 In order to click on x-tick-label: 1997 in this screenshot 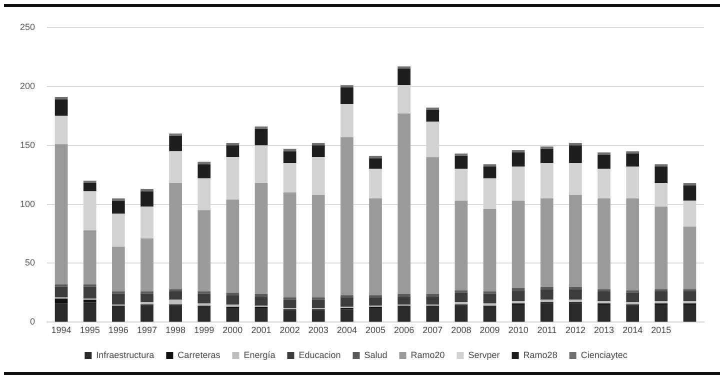, I will do `click(147, 330)`.